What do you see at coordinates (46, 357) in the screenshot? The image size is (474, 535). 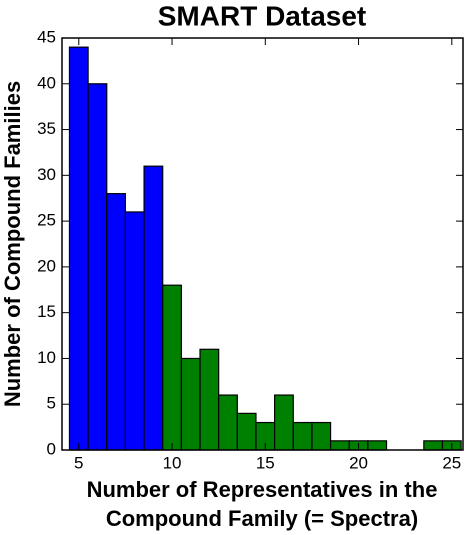 I see `y-tick-label: 10` at bounding box center [46, 357].